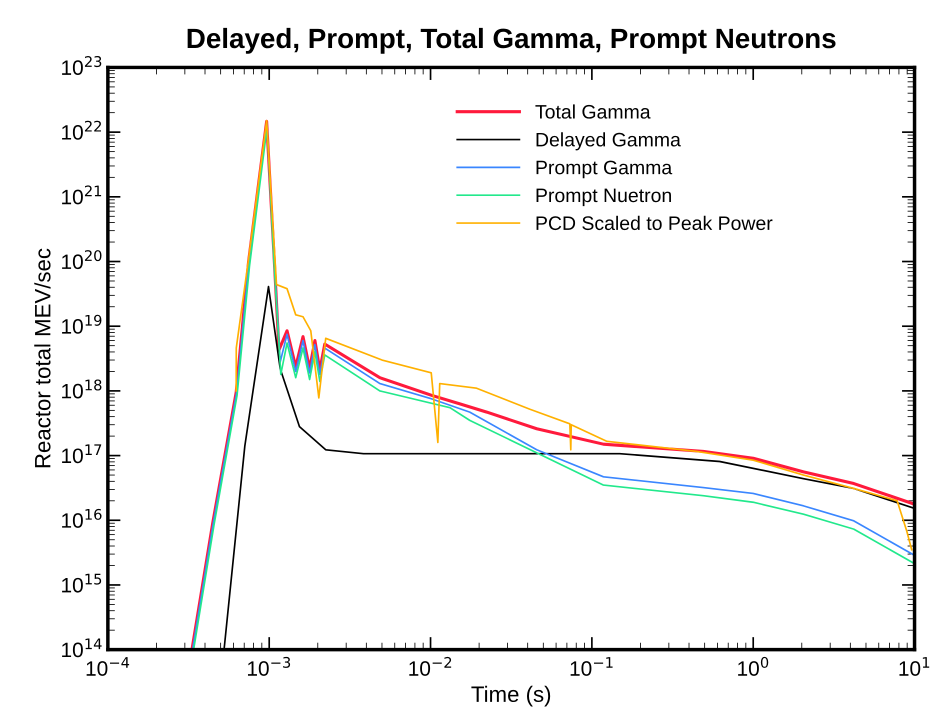  Describe the element at coordinates (753, 666) in the screenshot. I see `x-tick-label: 10$^{0}$` at that location.